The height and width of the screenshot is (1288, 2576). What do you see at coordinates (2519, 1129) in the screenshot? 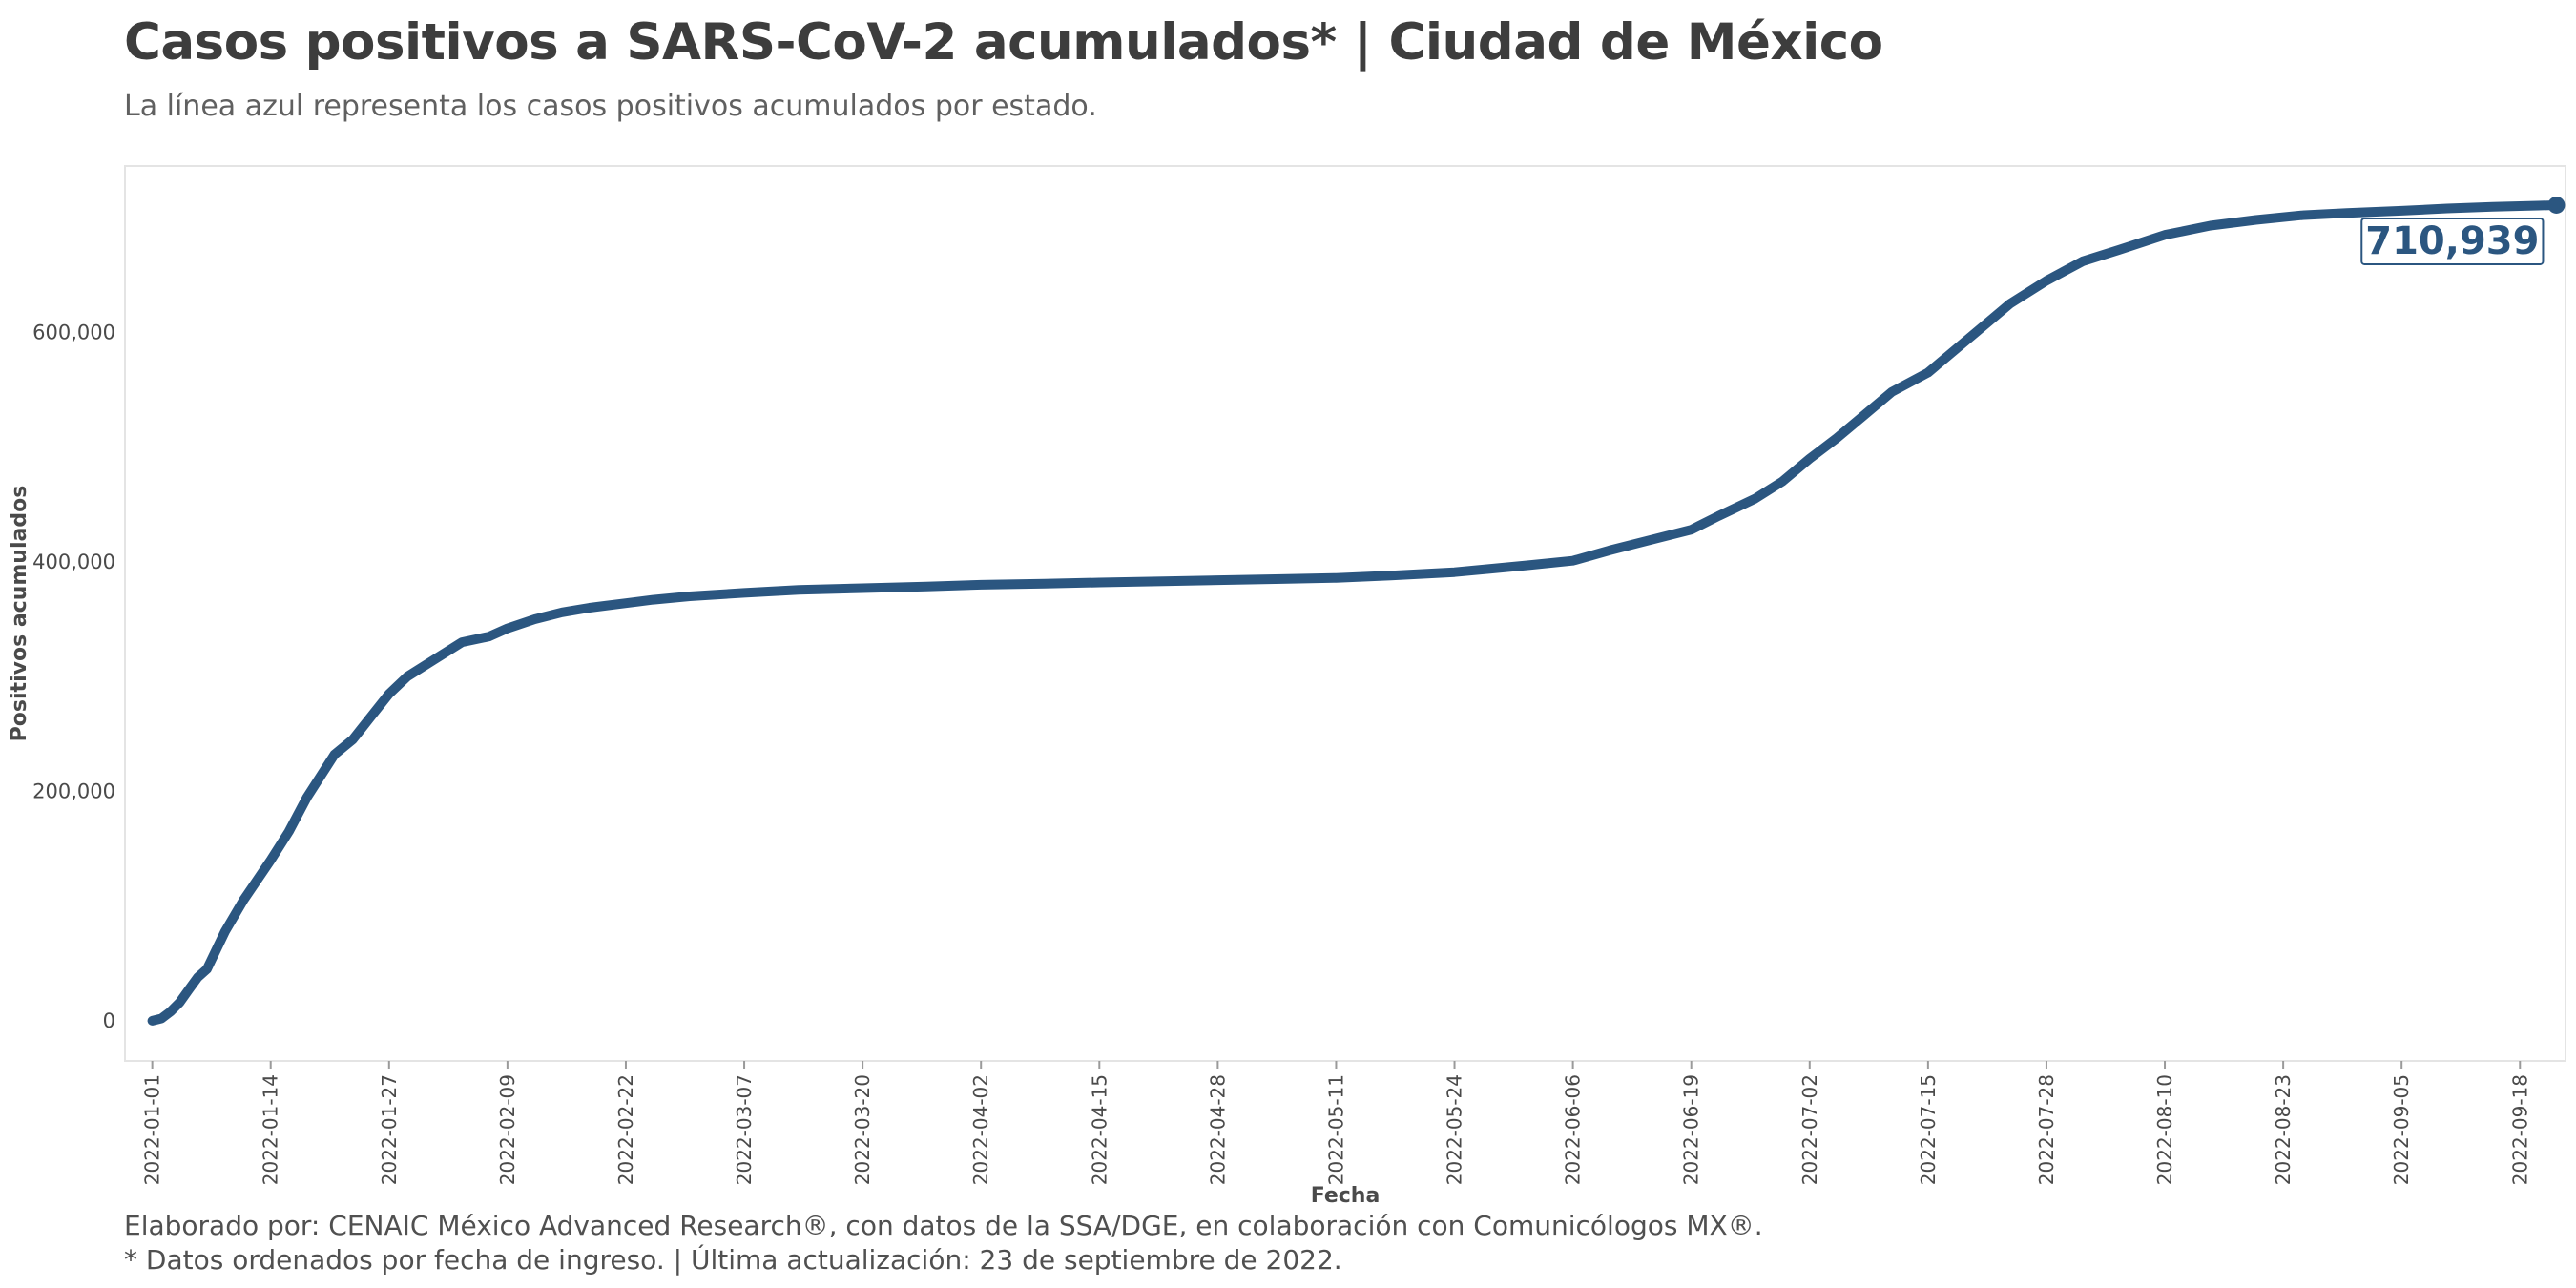
I see `x-tick-label: 2022-09-18` at bounding box center [2519, 1129].